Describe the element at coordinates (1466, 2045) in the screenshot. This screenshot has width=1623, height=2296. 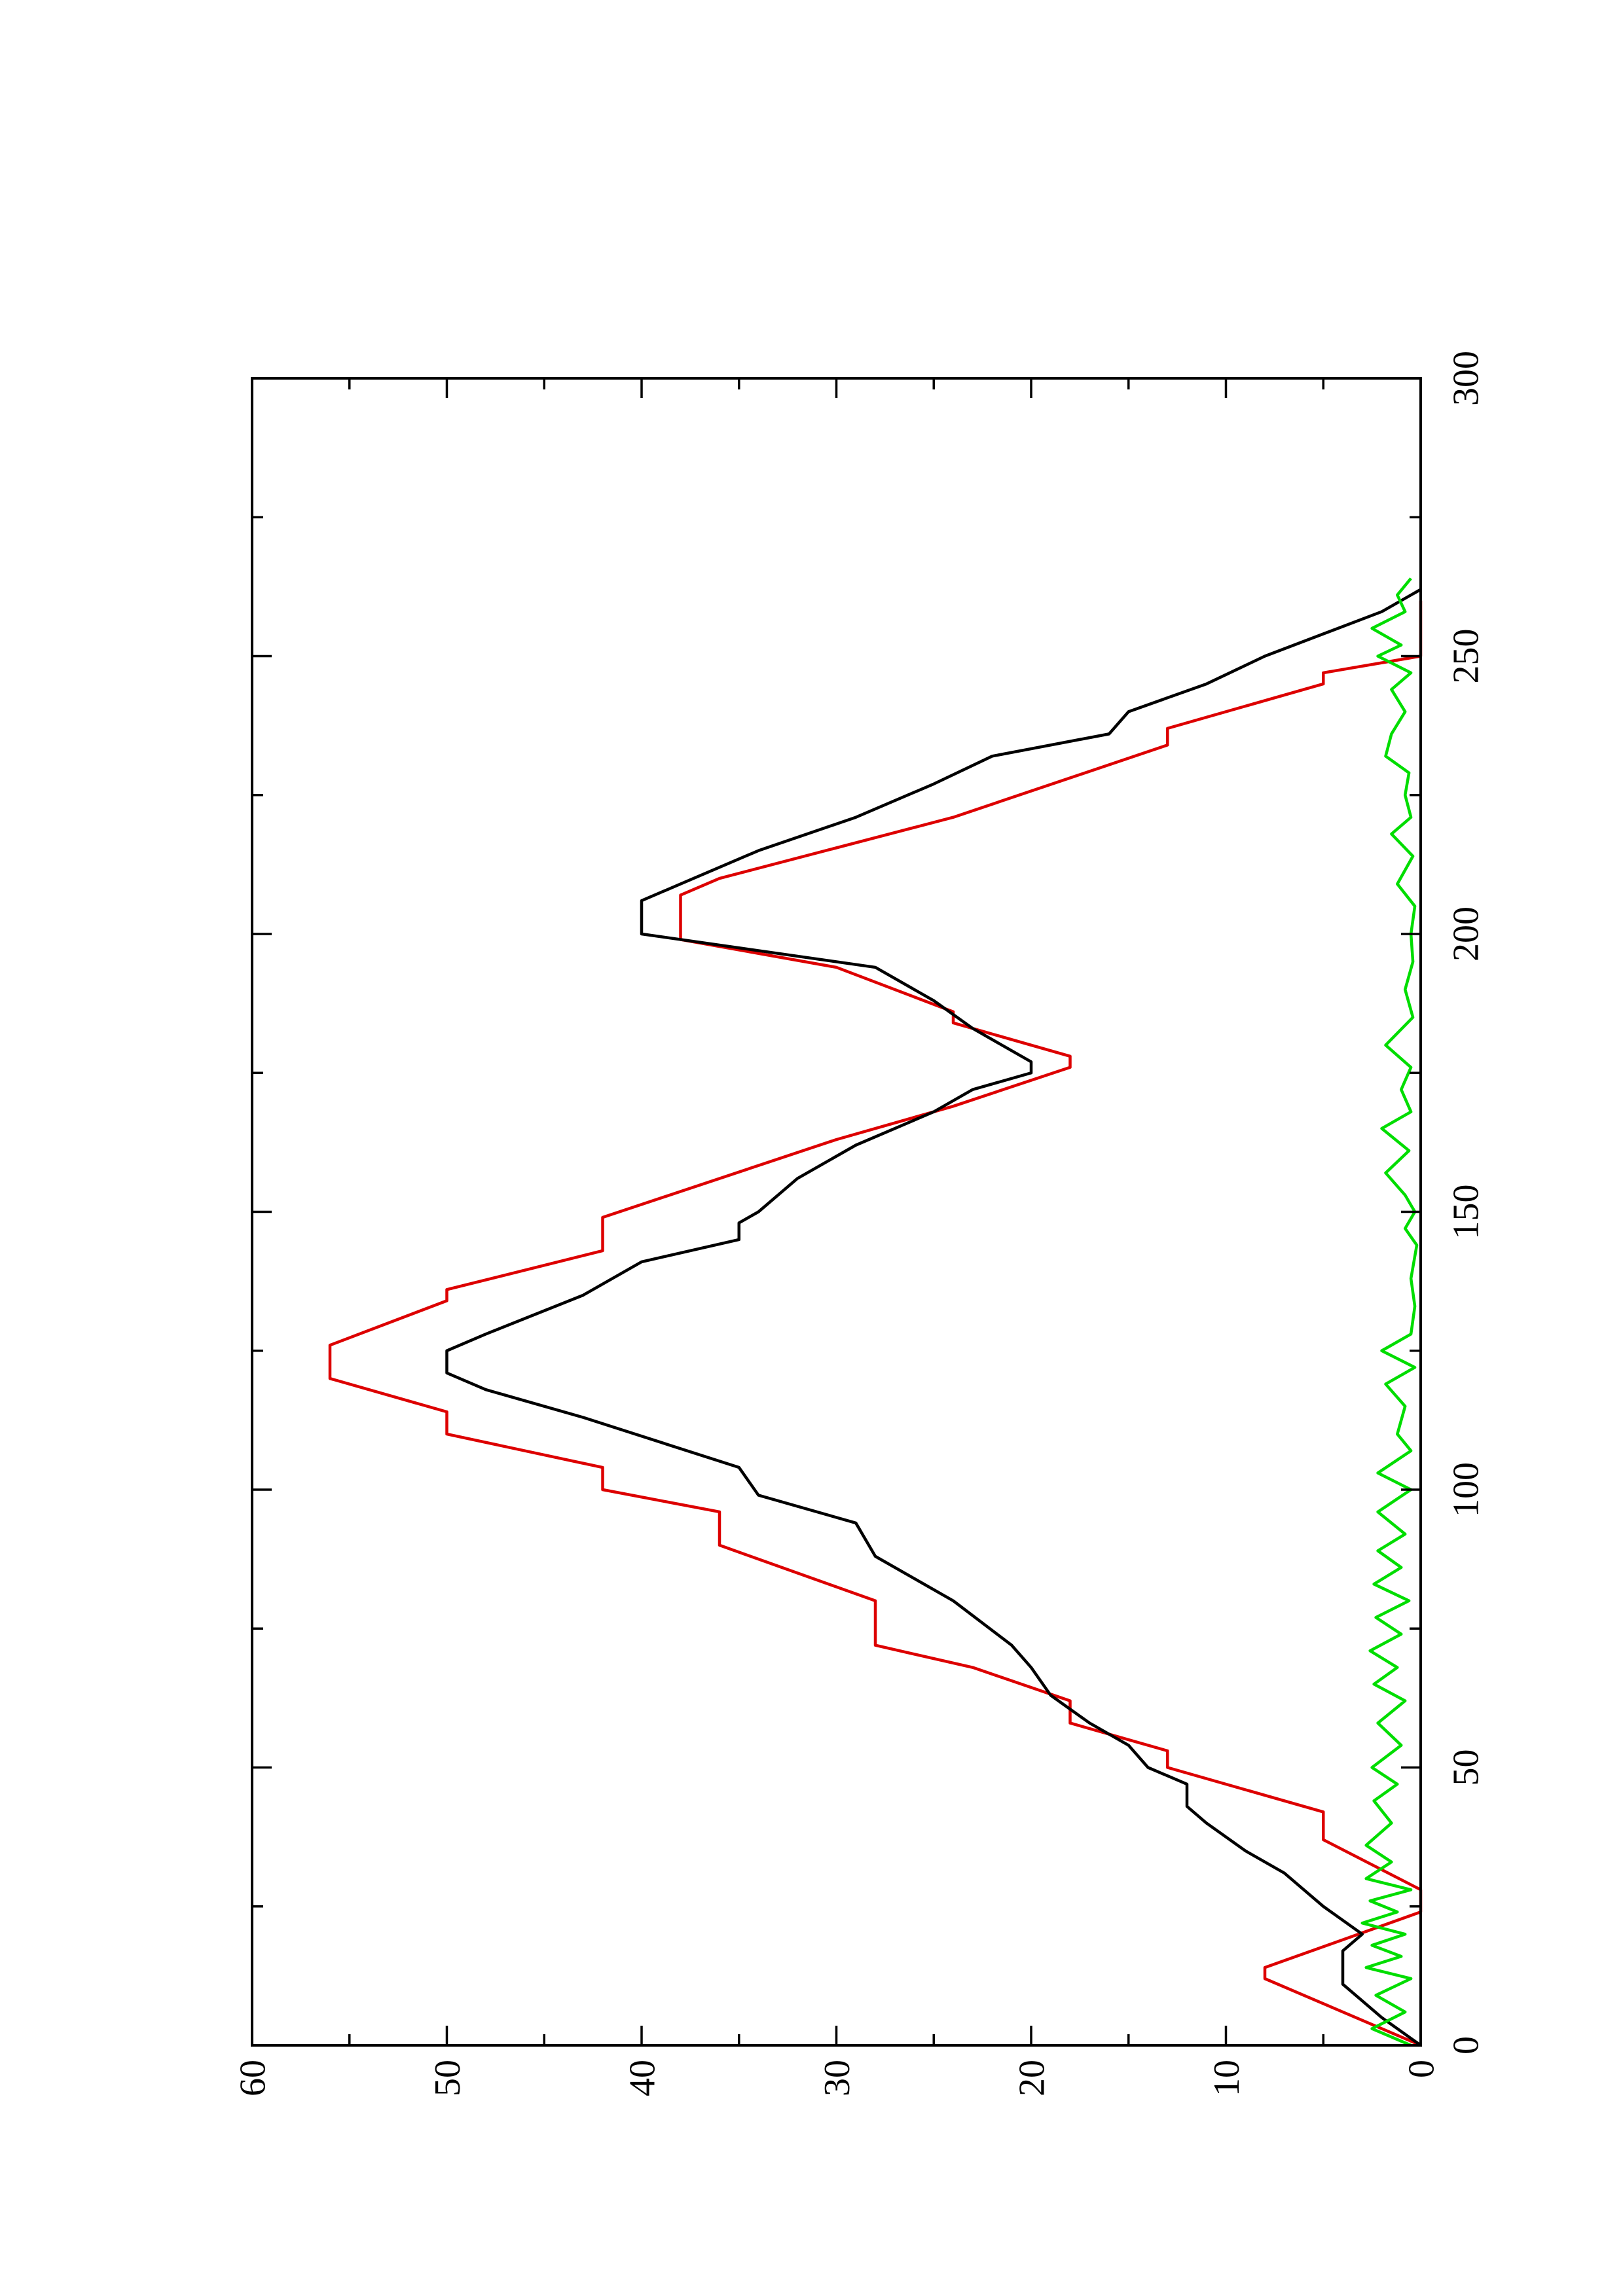
I see `x-tick-label: 0` at that location.